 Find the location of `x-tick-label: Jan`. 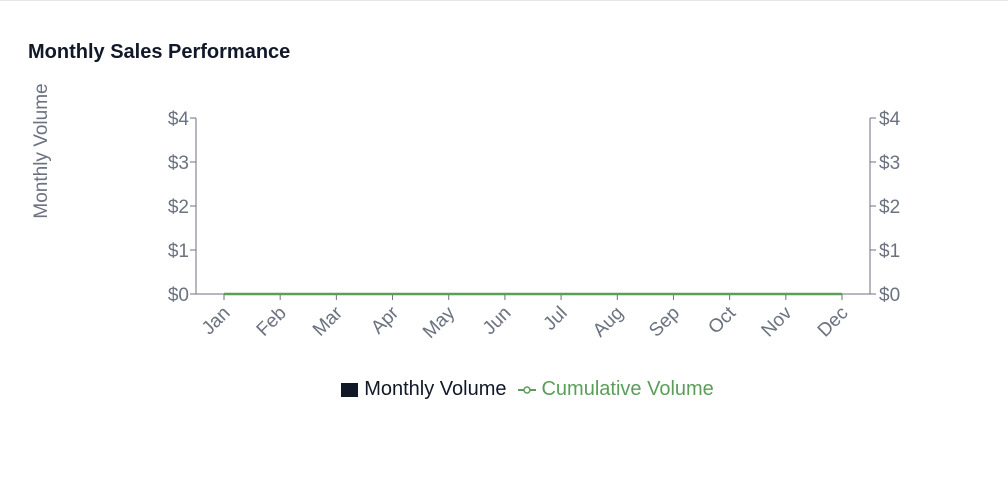

x-tick-label: Jan is located at coordinates (216, 321).